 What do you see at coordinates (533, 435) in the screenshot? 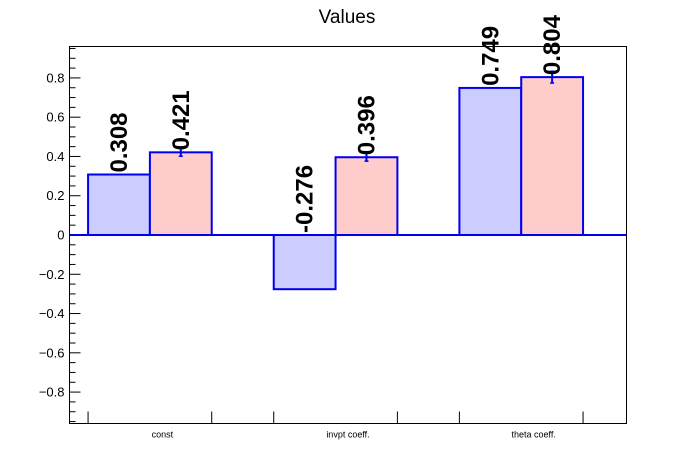
I see `x-category-label: theta coeff.` at bounding box center [533, 435].